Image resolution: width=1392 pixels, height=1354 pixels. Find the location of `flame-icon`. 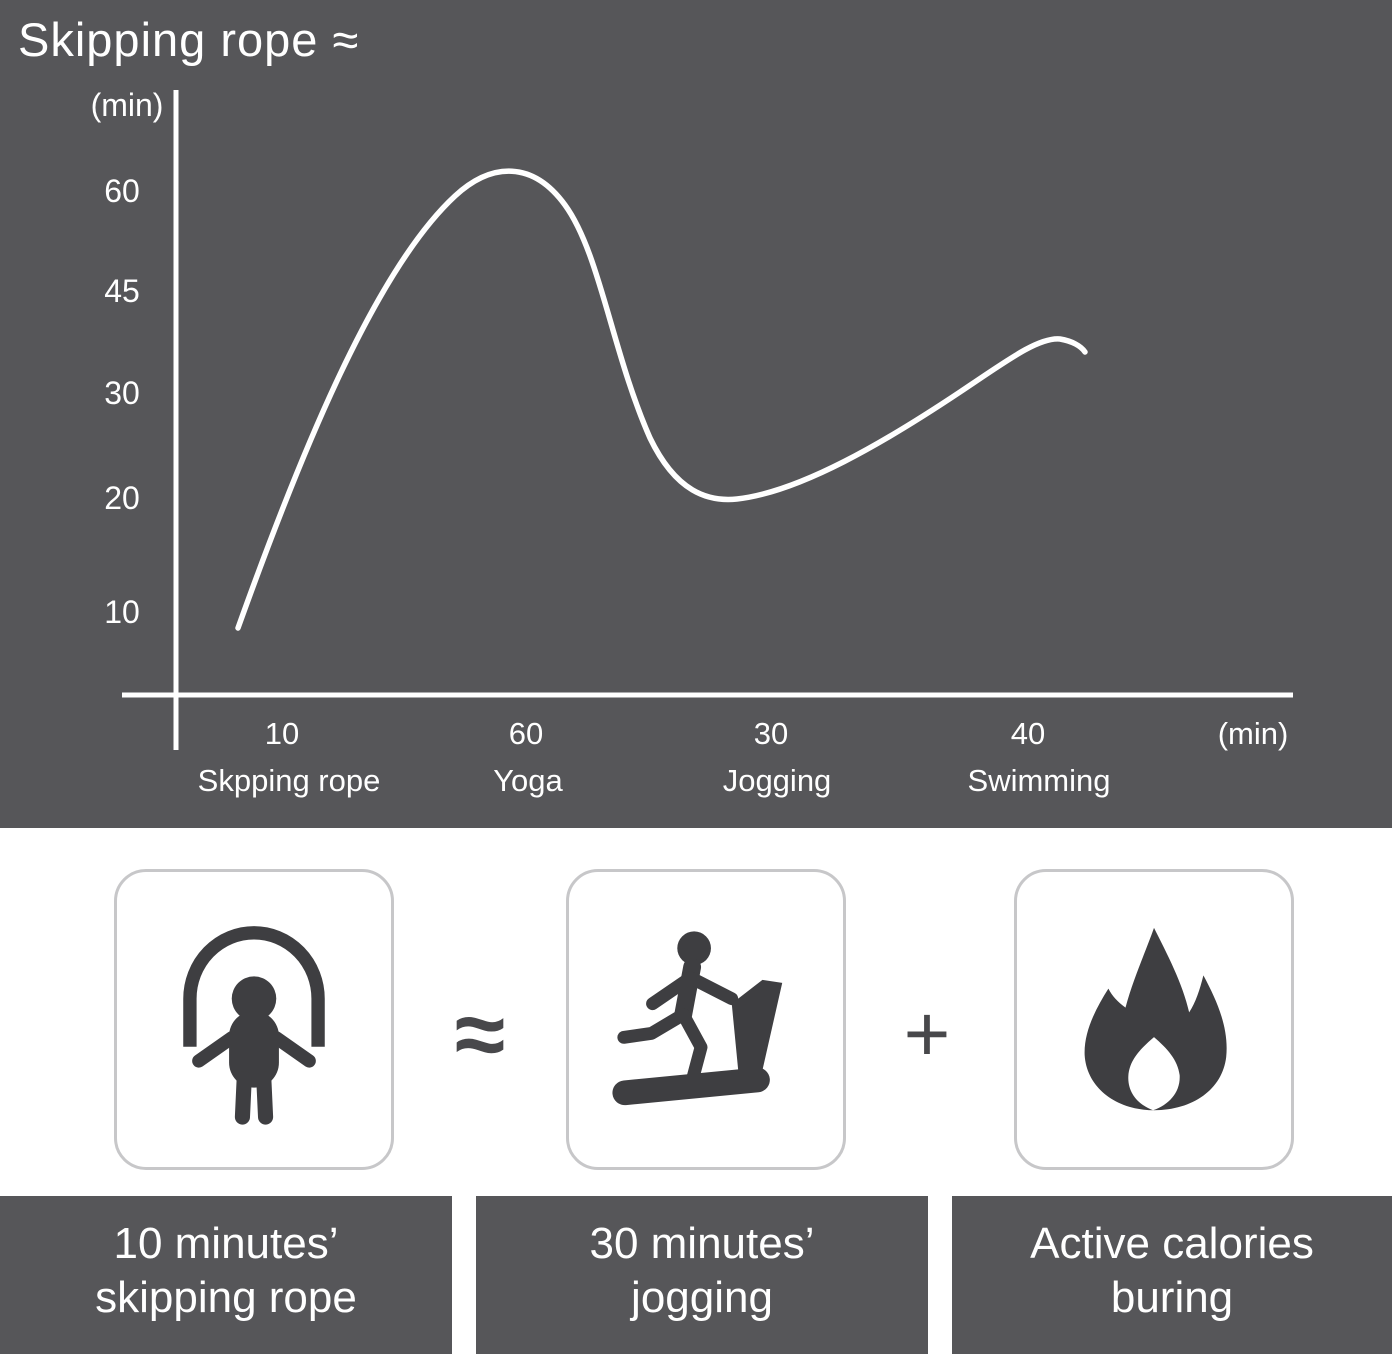

flame-icon is located at coordinates (1155, 1018).